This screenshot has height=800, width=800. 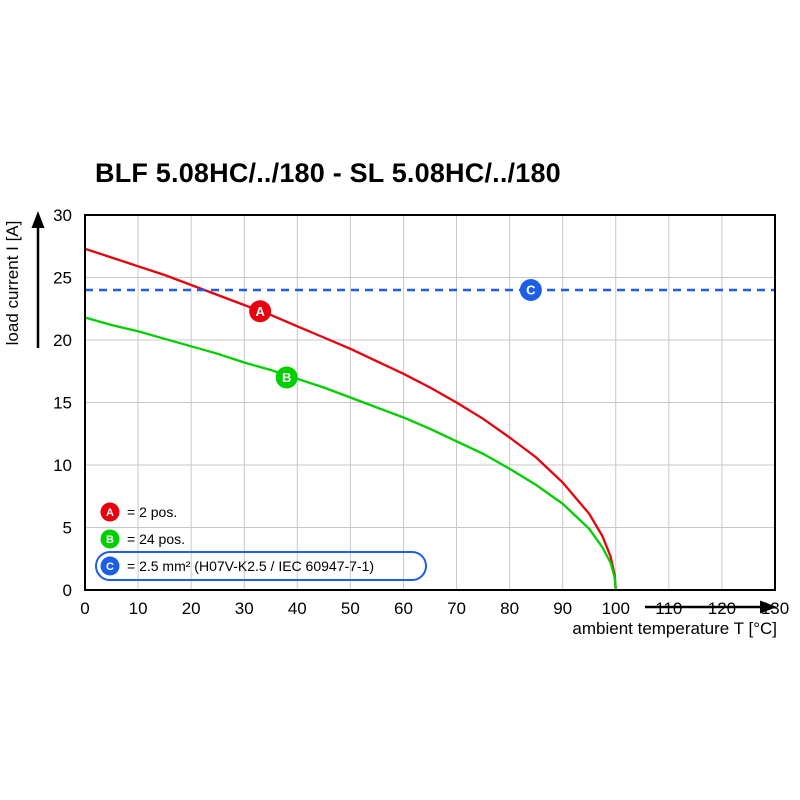 What do you see at coordinates (62, 215) in the screenshot?
I see `y-tick-label: 30` at bounding box center [62, 215].